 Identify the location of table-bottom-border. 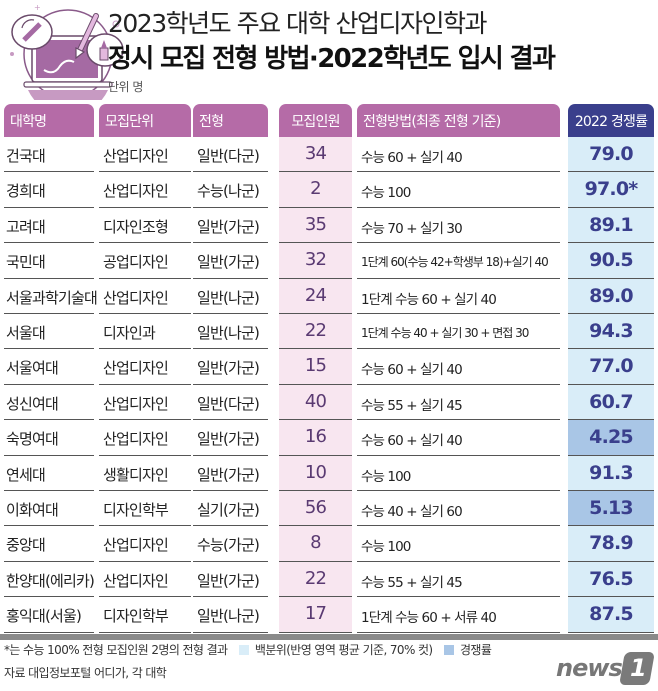
(329, 637).